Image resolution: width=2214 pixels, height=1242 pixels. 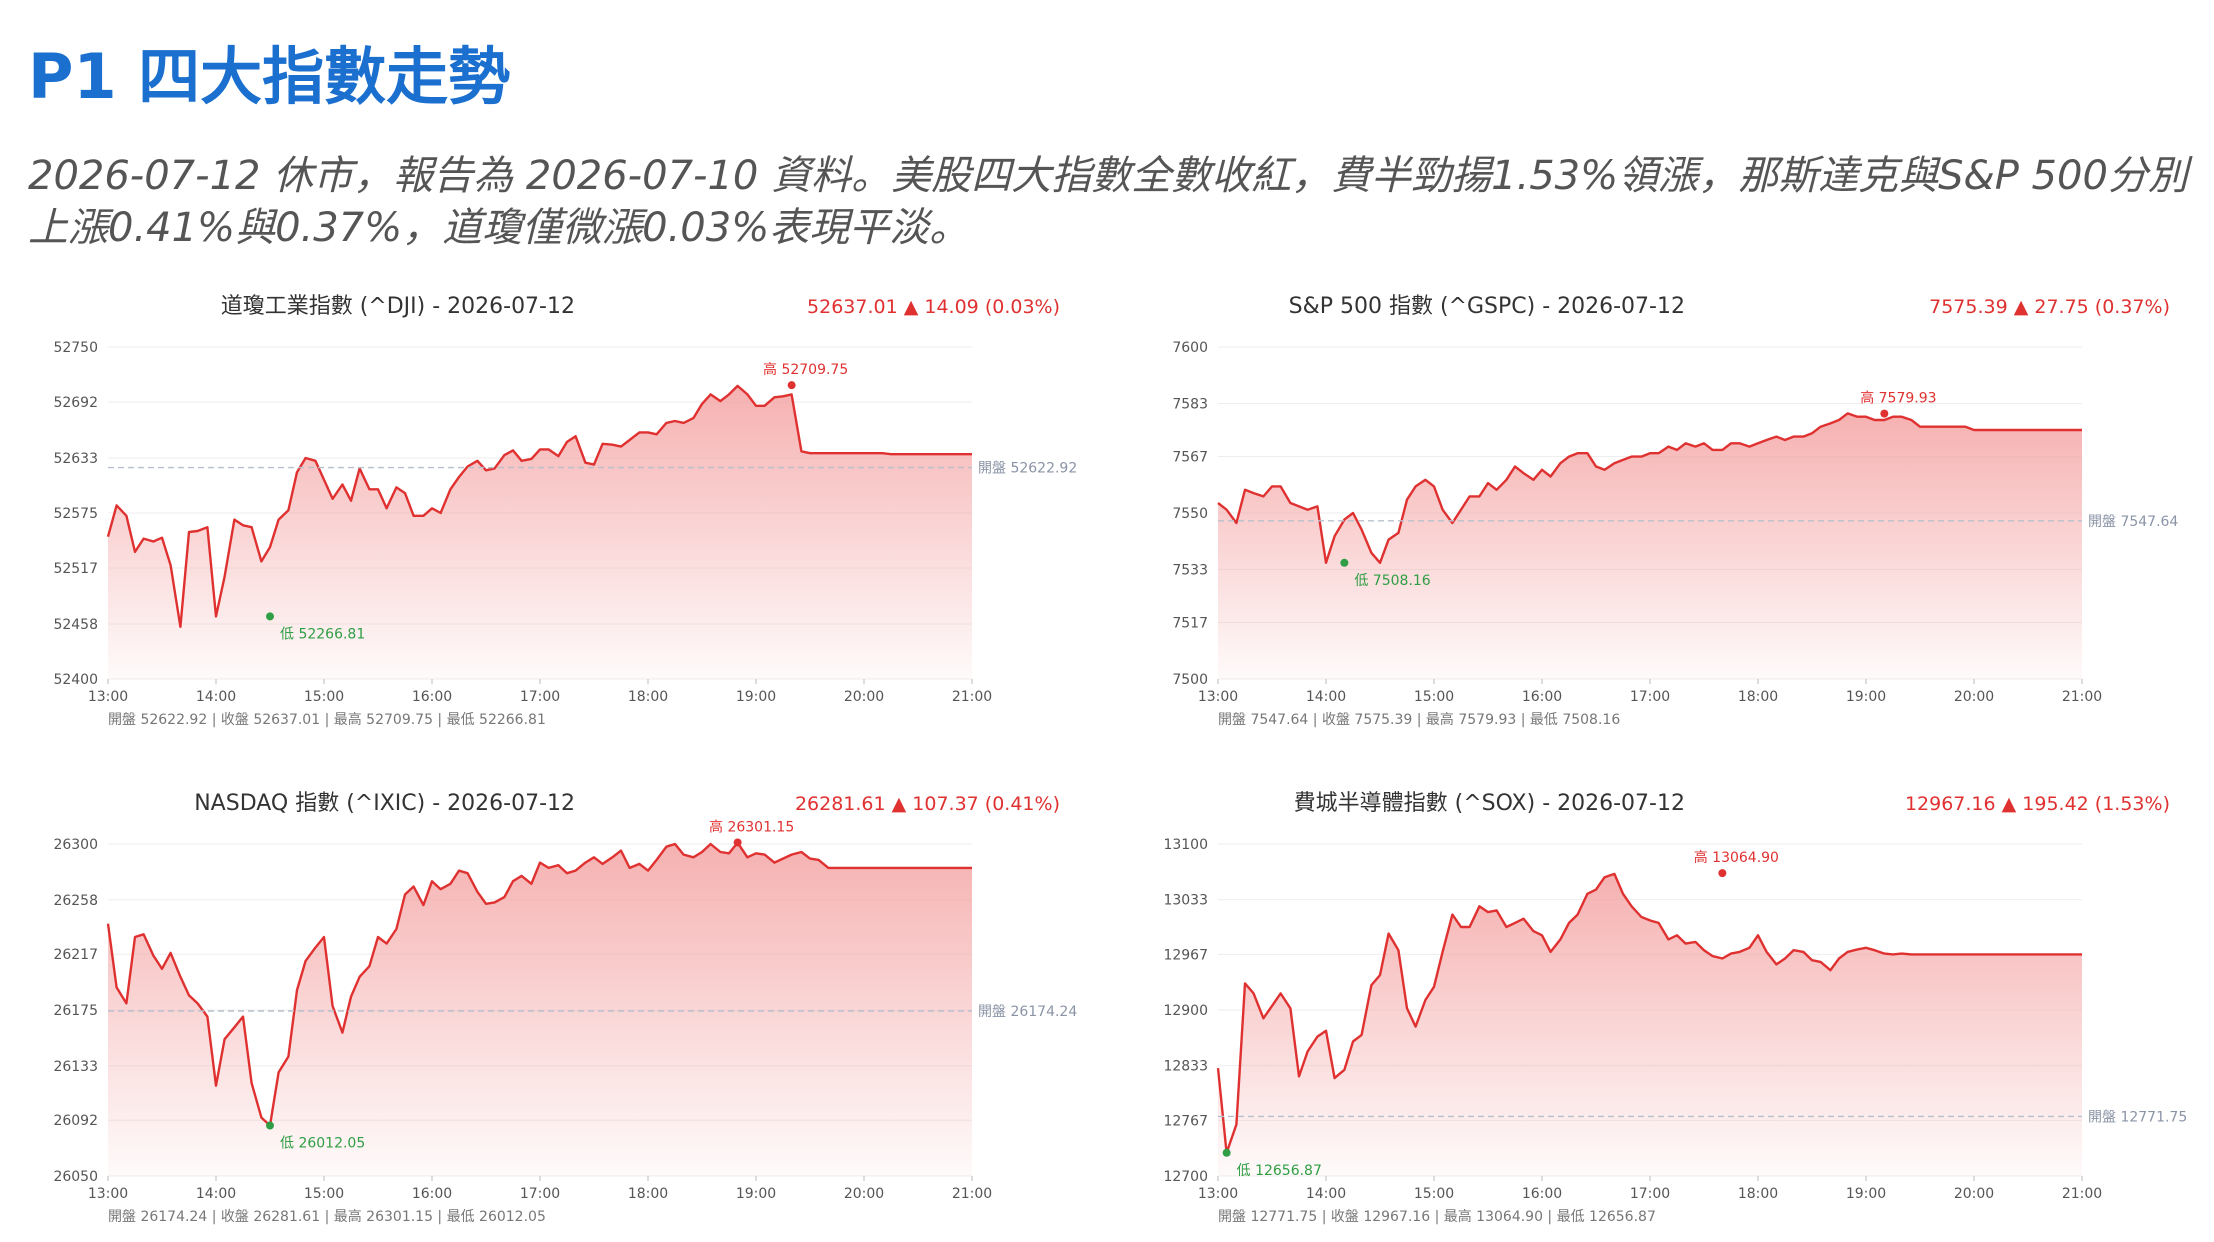 What do you see at coordinates (322, 1144) in the screenshot?
I see `low-label: 低 26012.05` at bounding box center [322, 1144].